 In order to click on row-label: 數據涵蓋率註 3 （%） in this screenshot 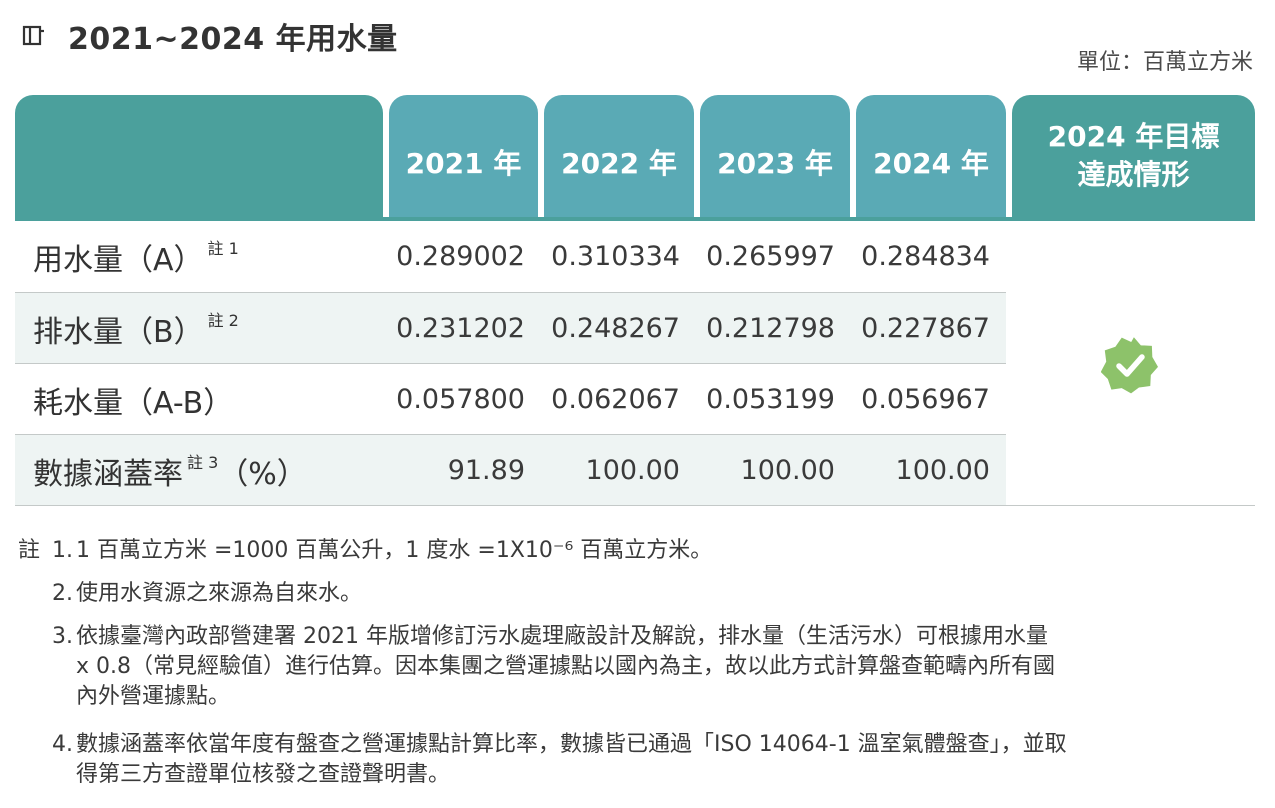, I will do `click(170, 472)`.